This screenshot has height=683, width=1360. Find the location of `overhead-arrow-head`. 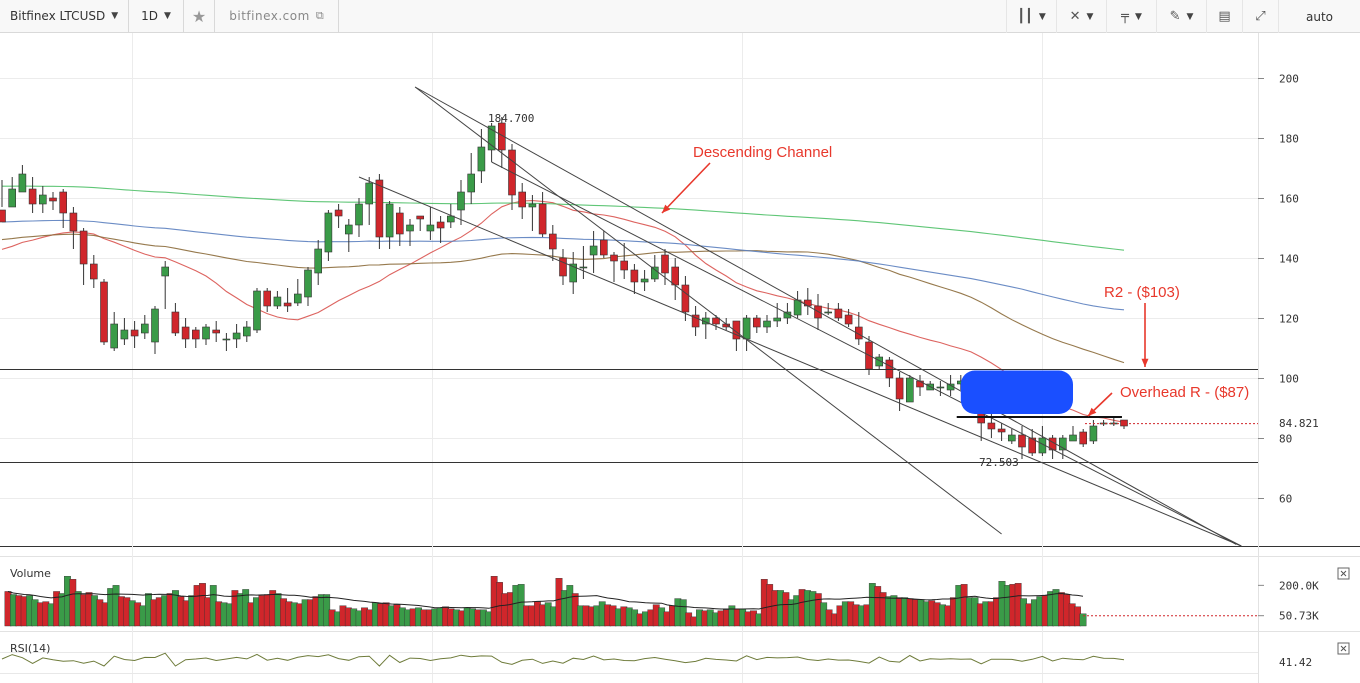

overhead-arrow-head is located at coordinates (1092, 411).